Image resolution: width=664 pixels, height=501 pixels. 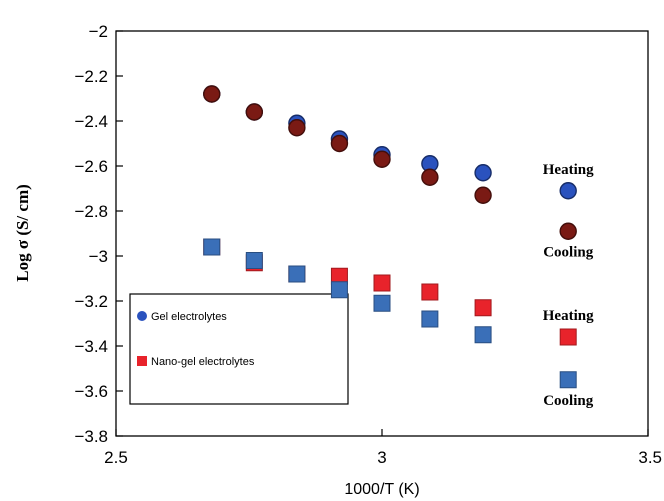 I want to click on y-tick-label: −3.8, so click(x=91, y=436).